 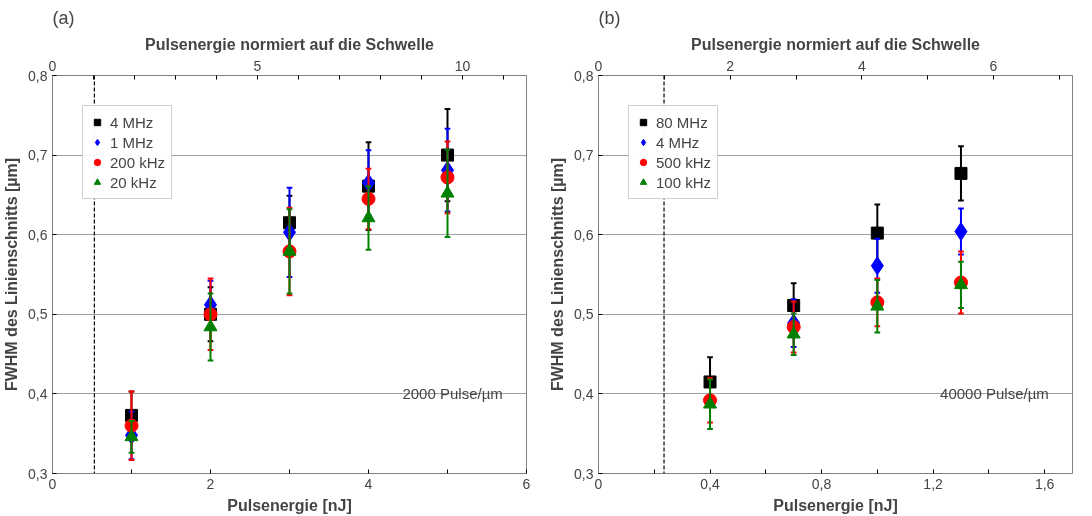 I want to click on x-tick-label: 4, so click(x=368, y=483).